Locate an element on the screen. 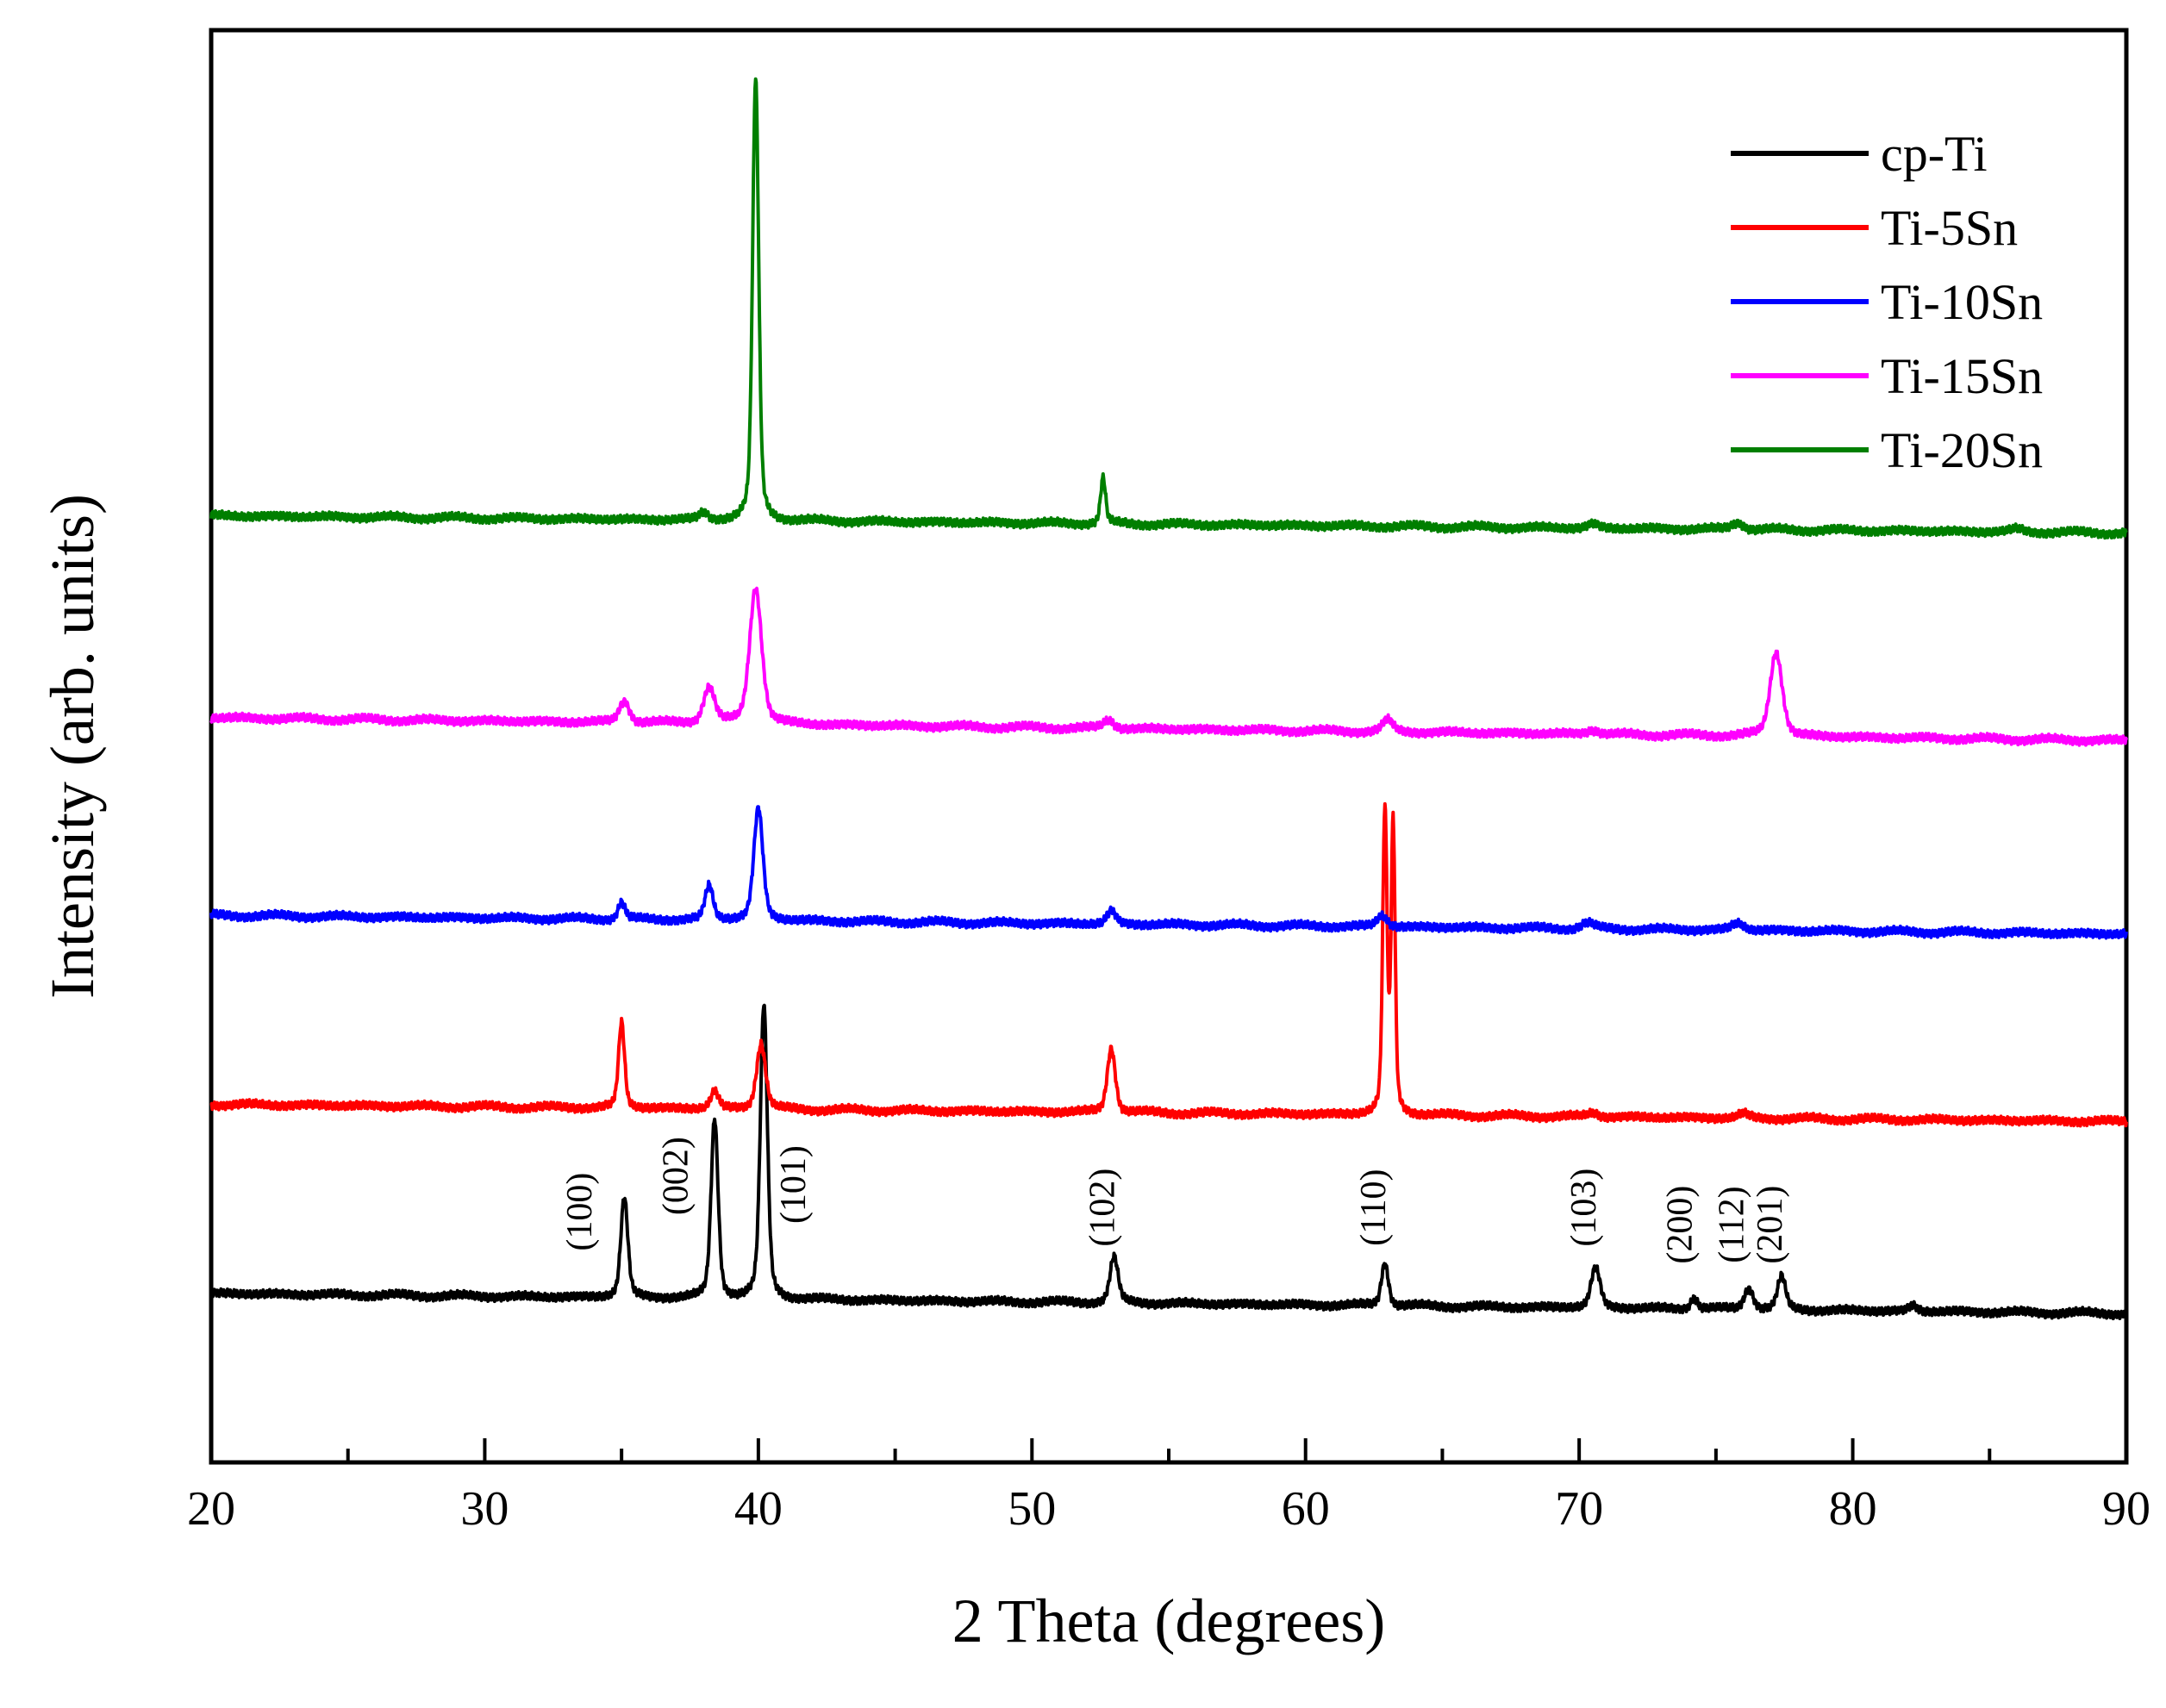 Image resolution: width=2166 pixels, height=1708 pixels. x-axis-tick-labels: 20 30 40 50 60 70 80 90 is located at coordinates (1168, 1509).